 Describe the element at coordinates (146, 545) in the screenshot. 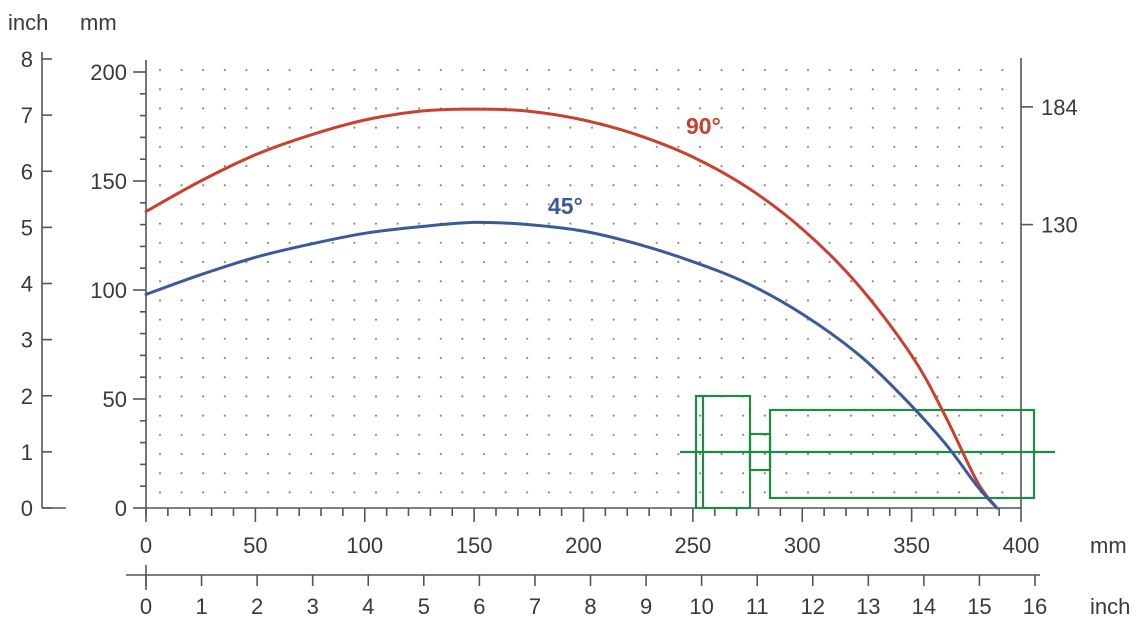

I see `bottom-mm-tick-label: 0` at that location.